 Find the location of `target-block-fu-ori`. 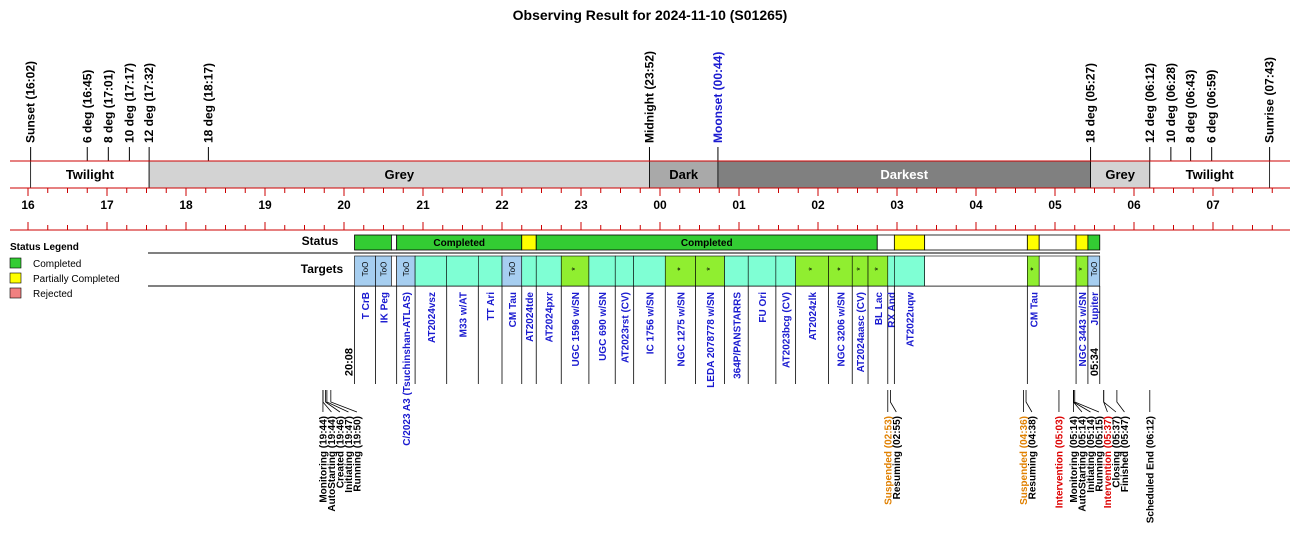

target-block-fu-ori is located at coordinates (762, 271).